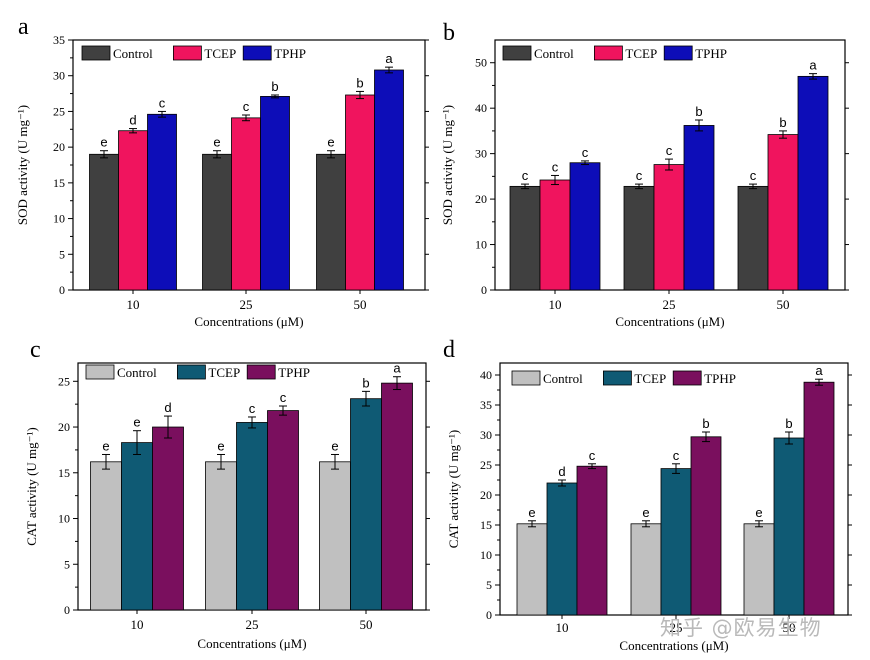 This screenshot has width=870, height=660. What do you see at coordinates (481, 63) in the screenshot?
I see `y-tick-label: 50` at bounding box center [481, 63].